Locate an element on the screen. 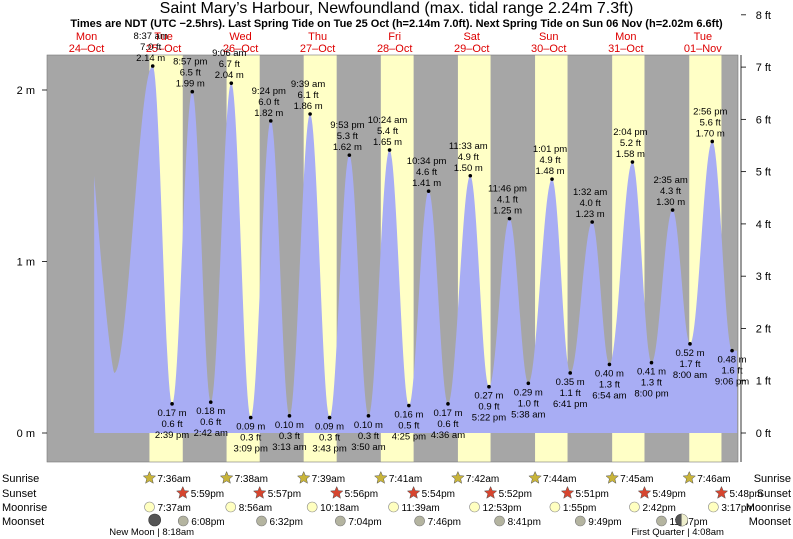  low-tide-m: 0.18 m is located at coordinates (210, 411).